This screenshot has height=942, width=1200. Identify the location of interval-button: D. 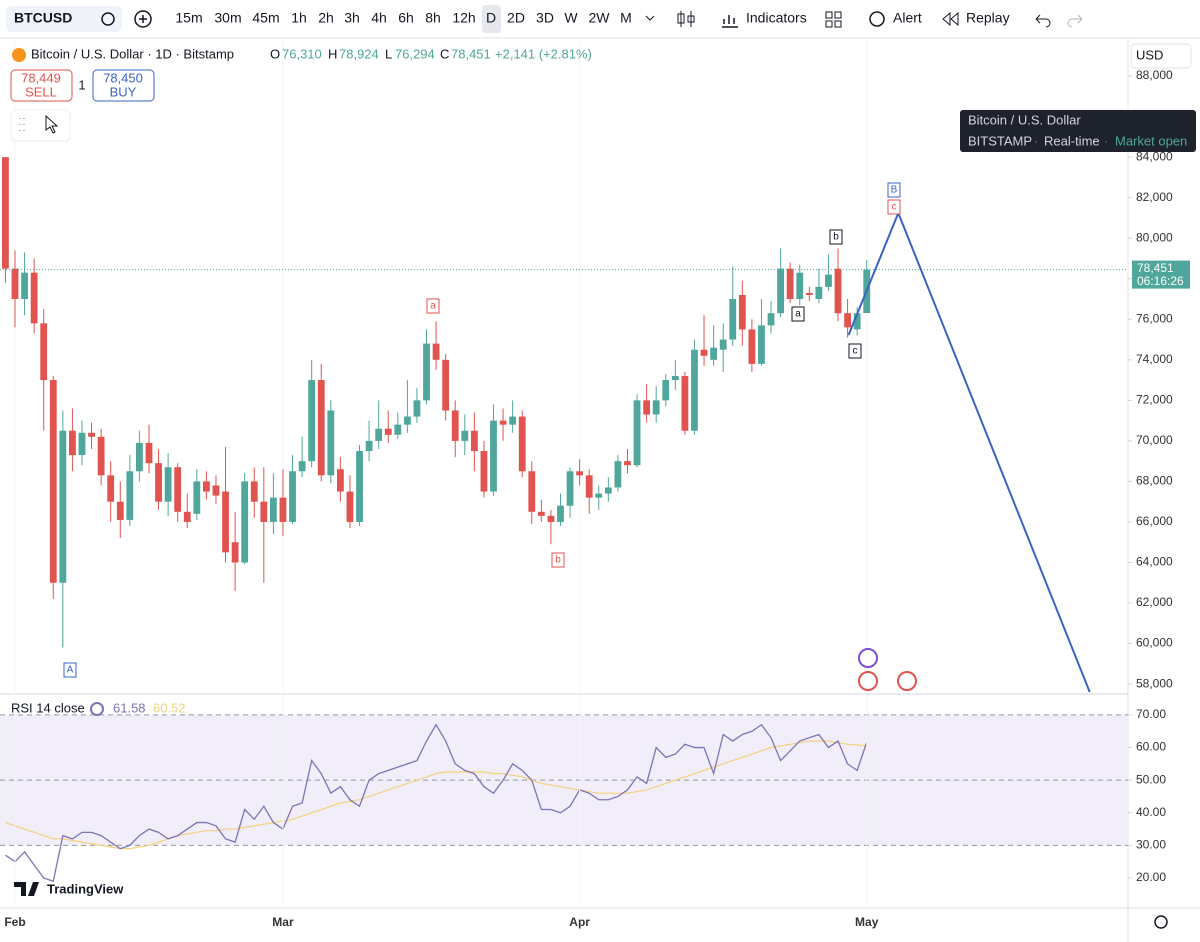
(491, 18).